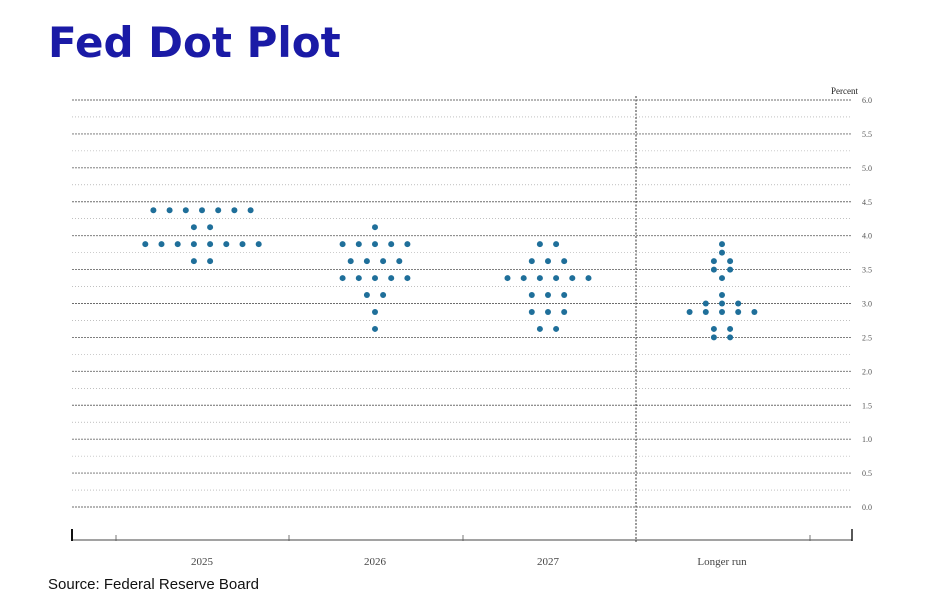 The height and width of the screenshot is (610, 932). I want to click on y-tick-label: 5.0, so click(867, 168).